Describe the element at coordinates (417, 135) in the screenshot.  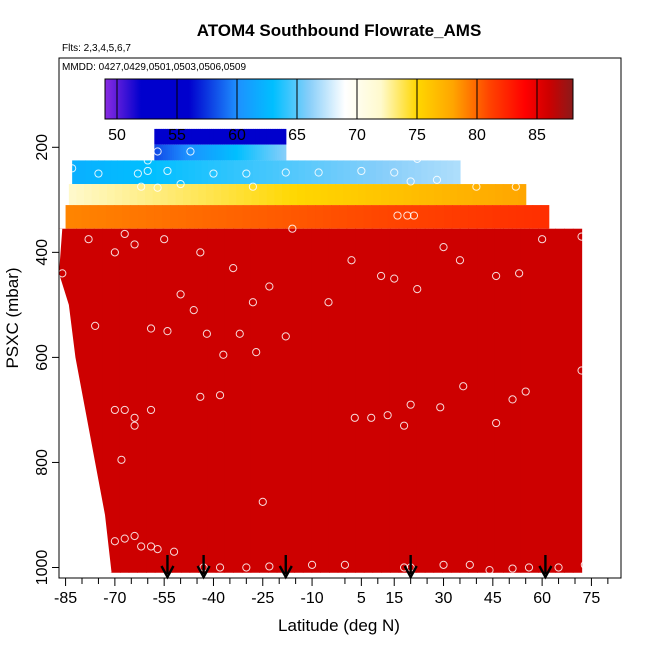
I see `colorbar-tick-label: 75` at that location.